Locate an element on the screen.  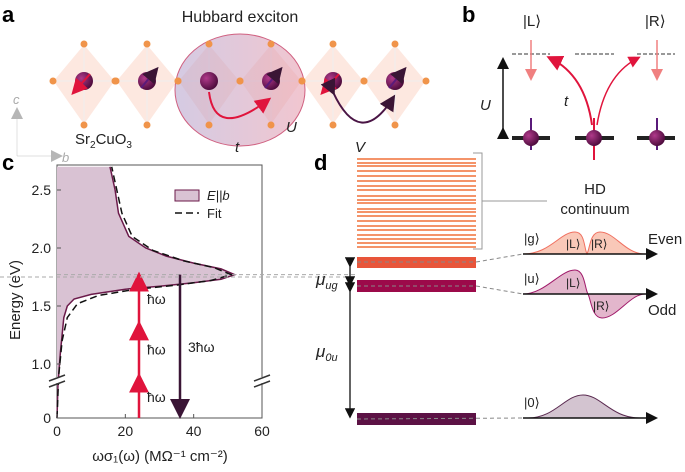
continuum-label-2: continuum is located at coordinates (594, 209).